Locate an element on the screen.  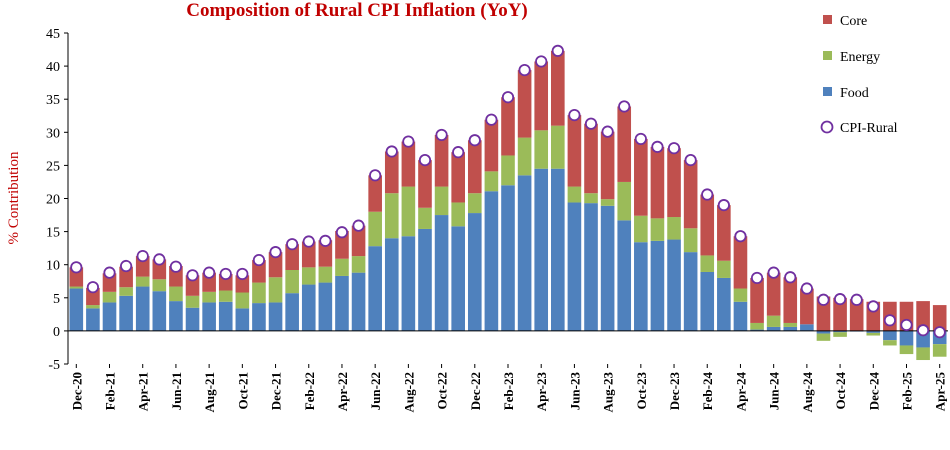
legend-swatch-core is located at coordinates (827, 19).